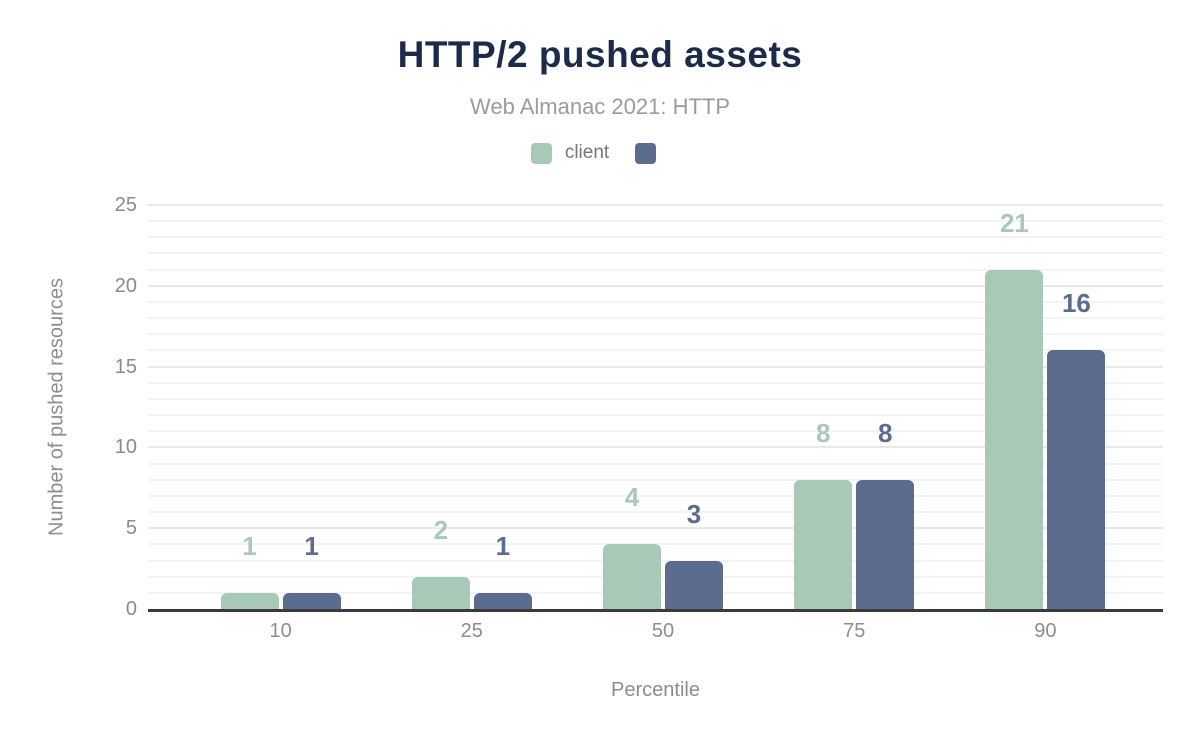 The width and height of the screenshot is (1200, 742). What do you see at coordinates (249, 571) in the screenshot?
I see `bar-client-p10: 1` at bounding box center [249, 571].